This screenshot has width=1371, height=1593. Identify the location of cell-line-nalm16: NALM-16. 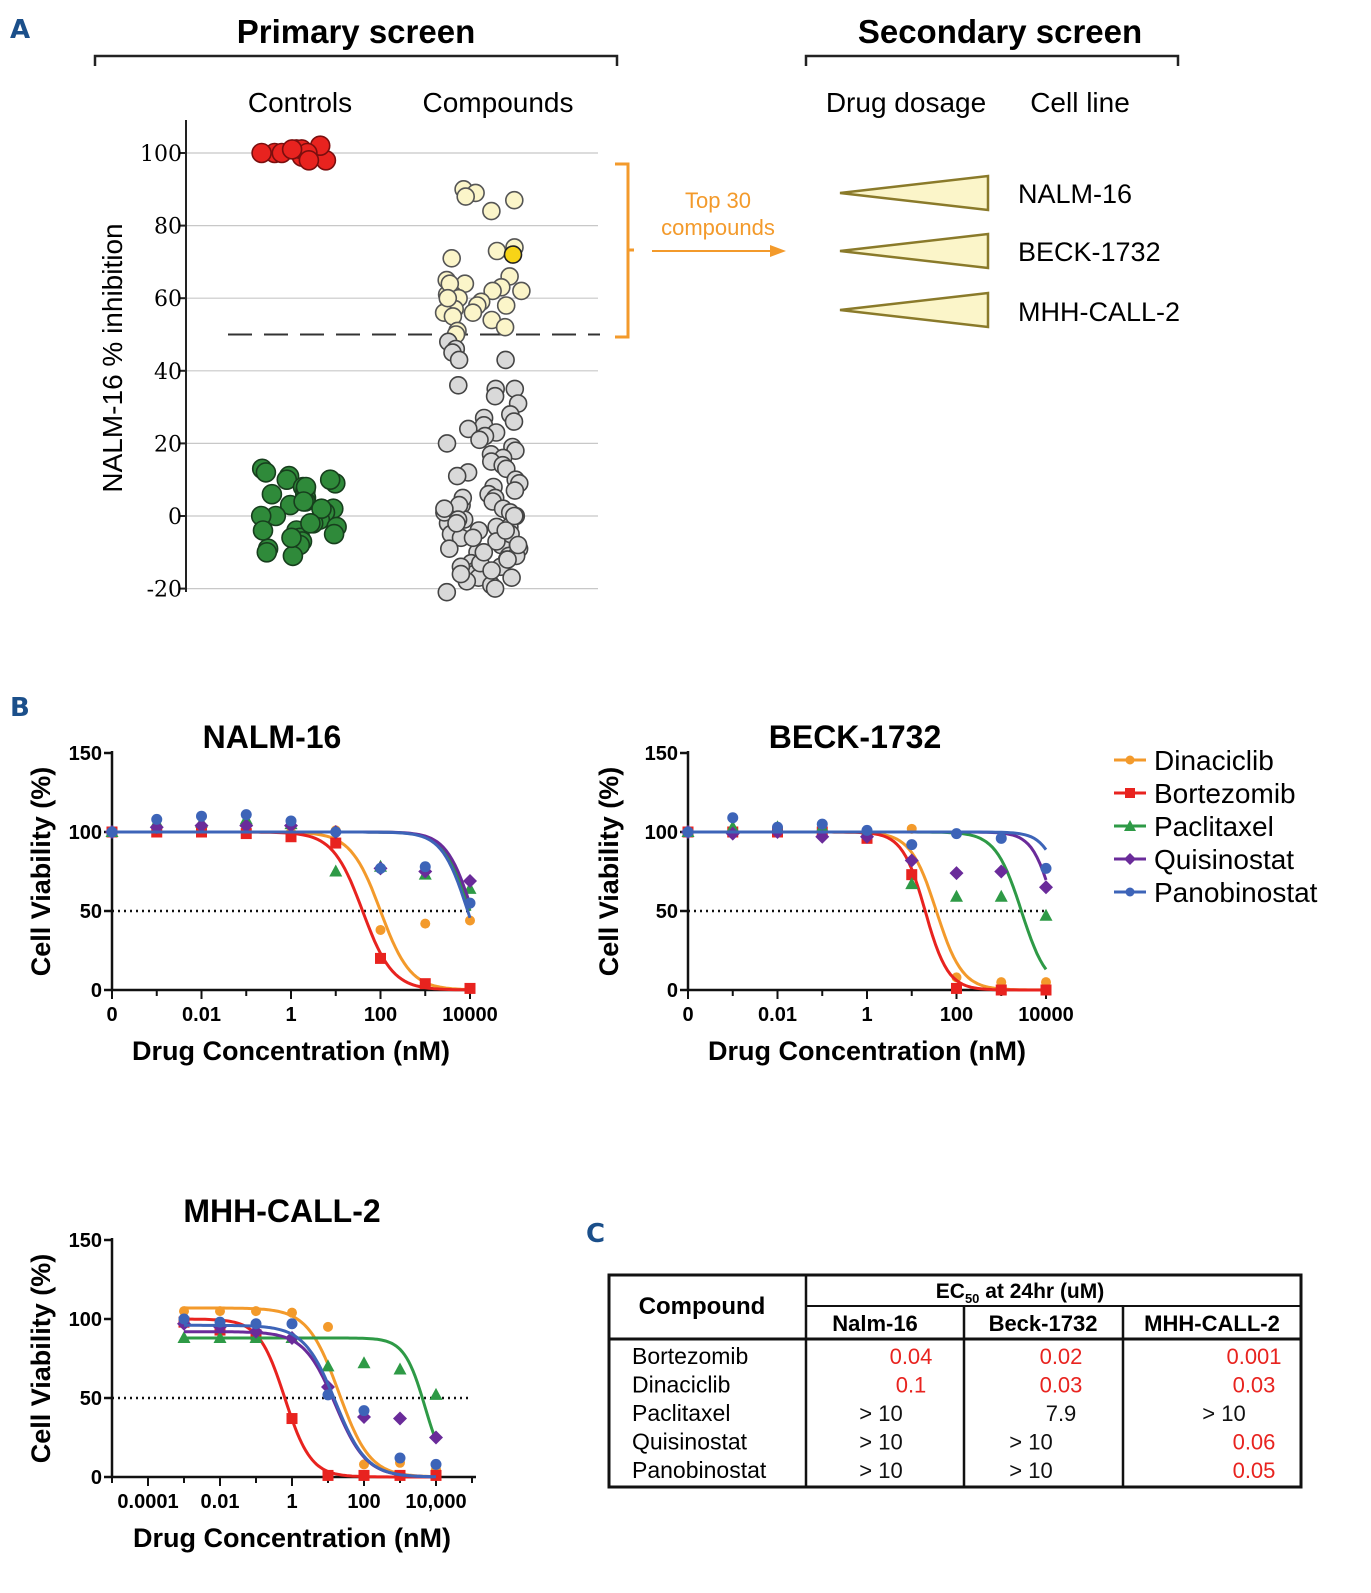
(1075, 194).